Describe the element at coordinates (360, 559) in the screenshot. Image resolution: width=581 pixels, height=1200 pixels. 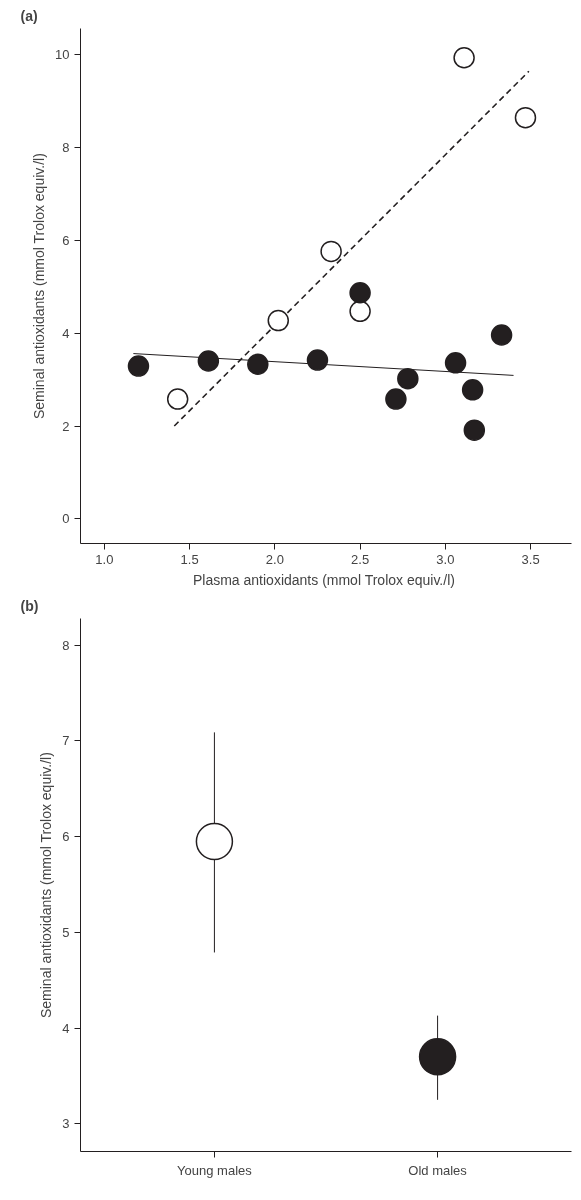
I see `x-tick-label: 2.5` at that location.